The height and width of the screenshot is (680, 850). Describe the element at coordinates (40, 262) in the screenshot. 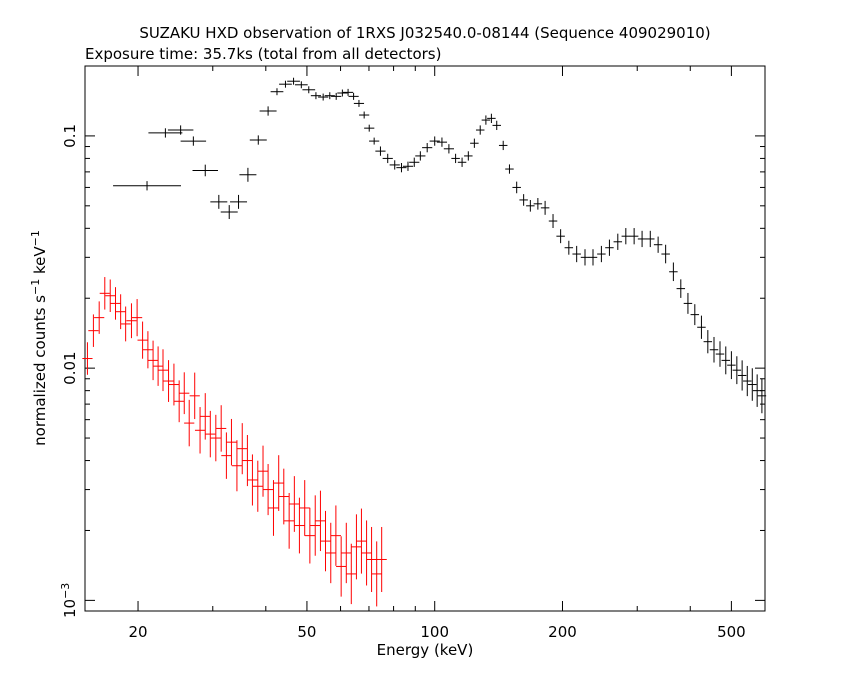

I see `y-axis-label-unit: keV` at that location.